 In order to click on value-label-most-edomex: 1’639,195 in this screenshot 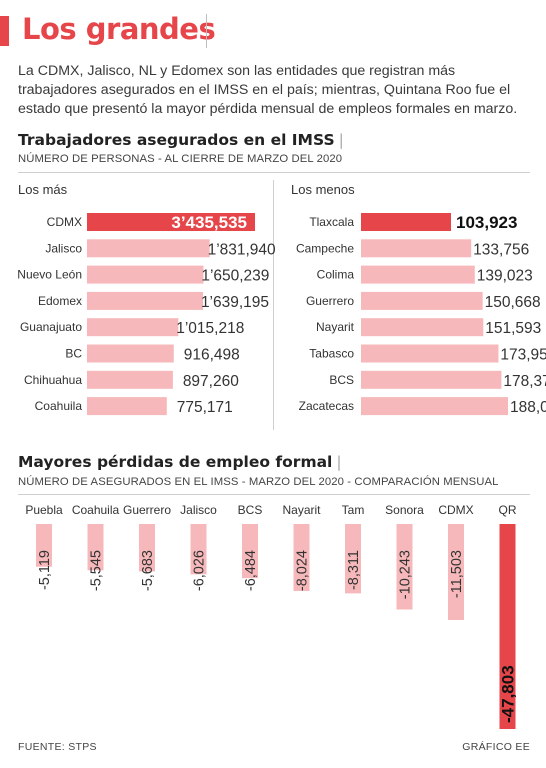, I will do `click(235, 302)`.